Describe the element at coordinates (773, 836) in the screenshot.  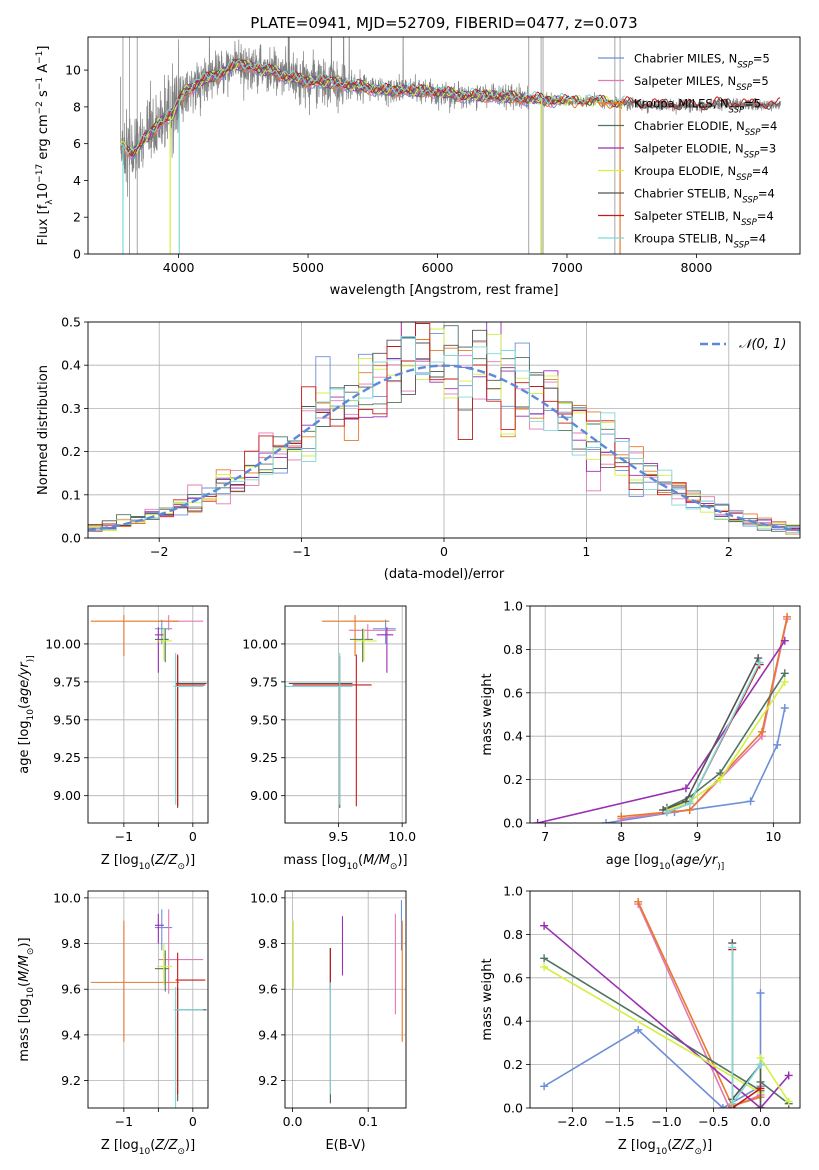
I see `x-tick-label: 10` at that location.